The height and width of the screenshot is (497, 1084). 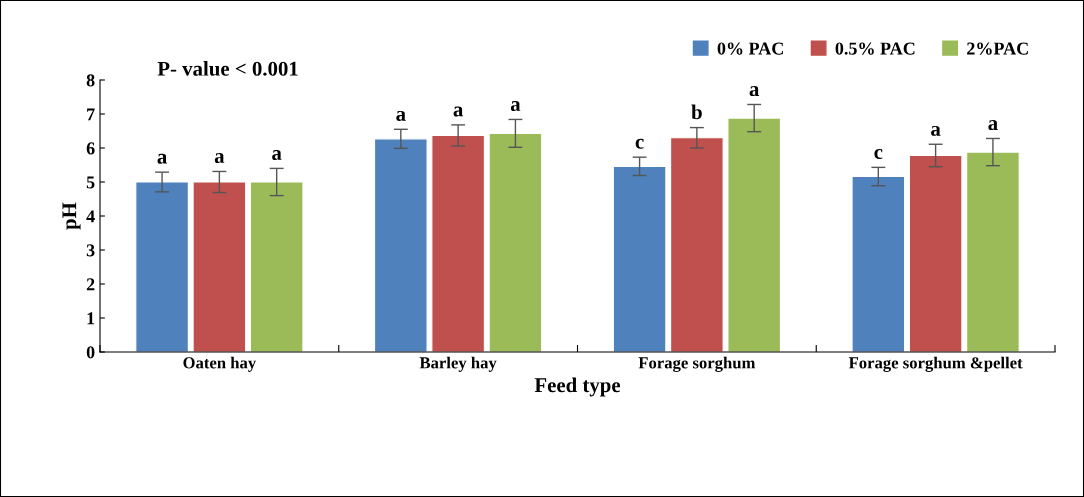 What do you see at coordinates (577, 387) in the screenshot?
I see `x-axis-title: Feed type` at bounding box center [577, 387].